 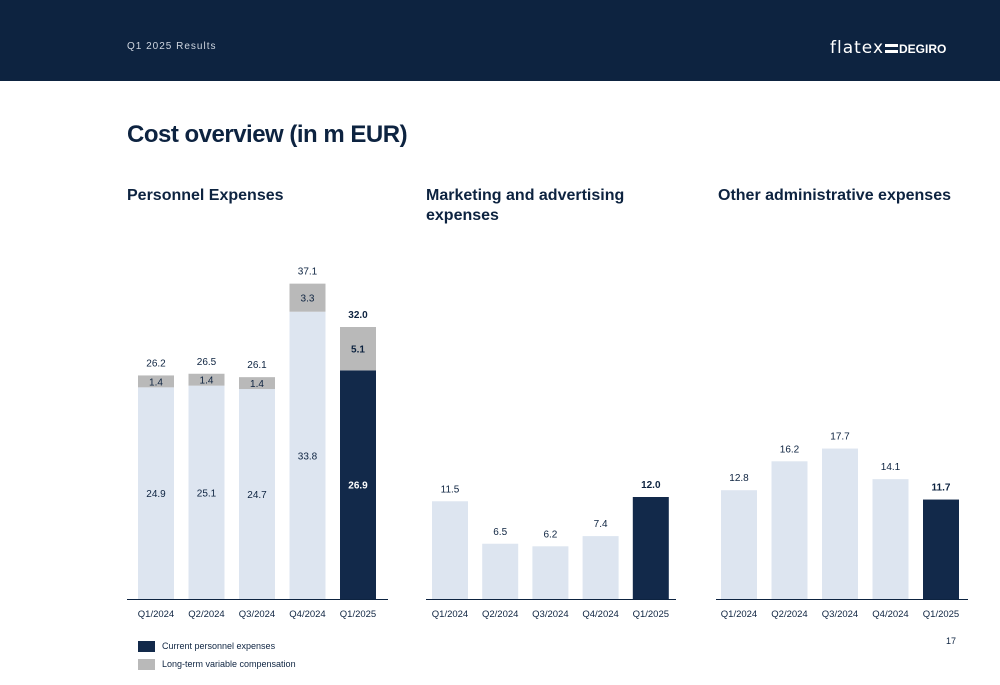 I want to click on data-label-total: 37.1, so click(x=308, y=272).